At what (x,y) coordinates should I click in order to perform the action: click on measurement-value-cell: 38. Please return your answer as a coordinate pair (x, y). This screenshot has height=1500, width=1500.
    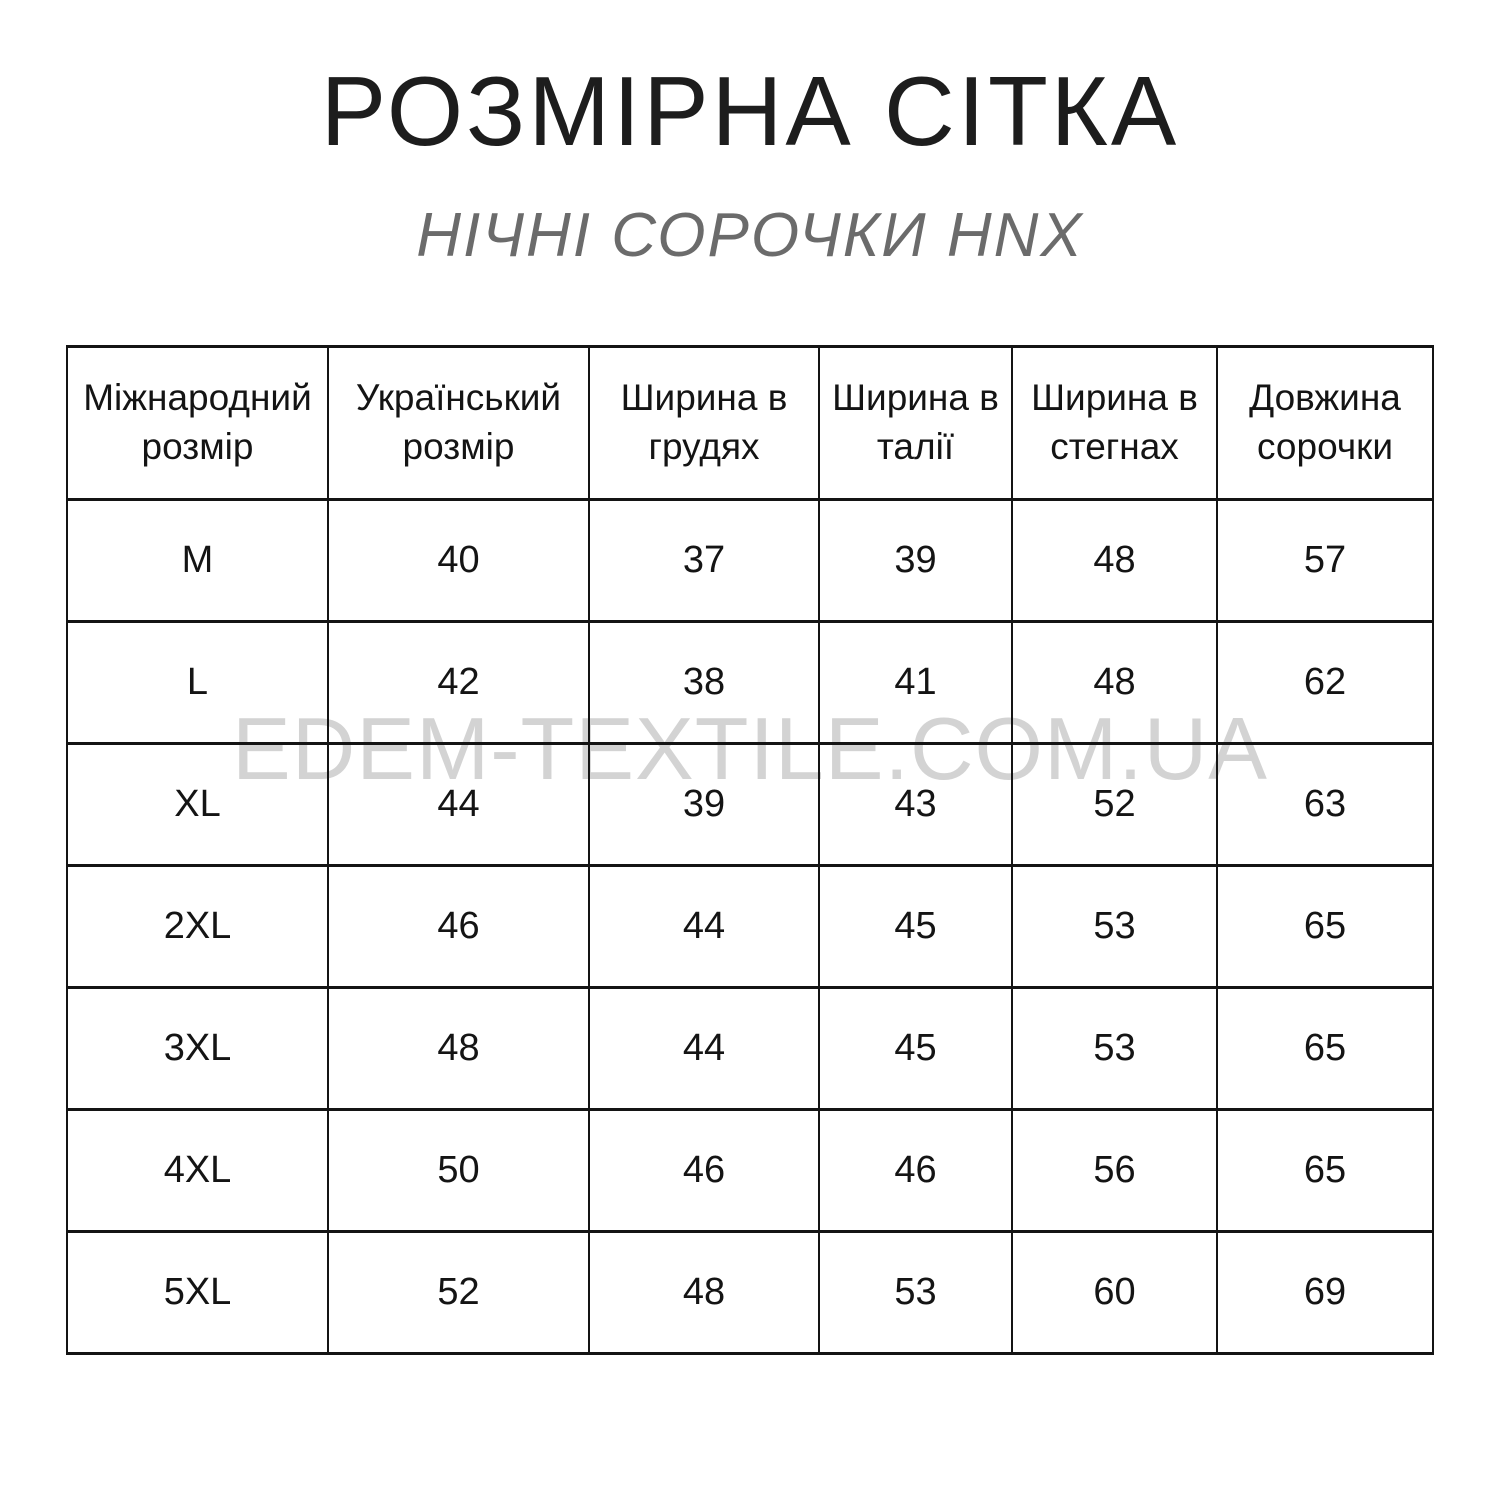
    Looking at the image, I should click on (704, 682).